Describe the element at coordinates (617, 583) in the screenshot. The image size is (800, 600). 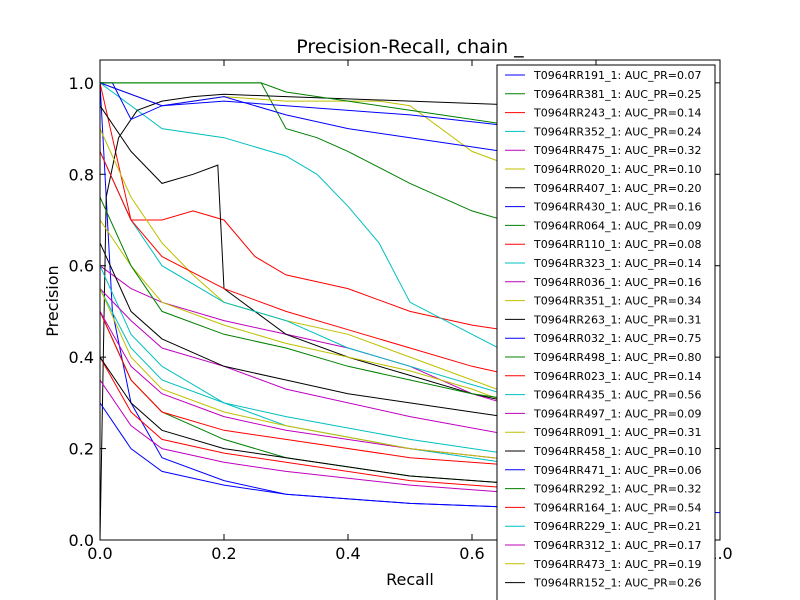
I see `legend-entry: T0964RR152_1: AUC_PR=0.26` at that location.